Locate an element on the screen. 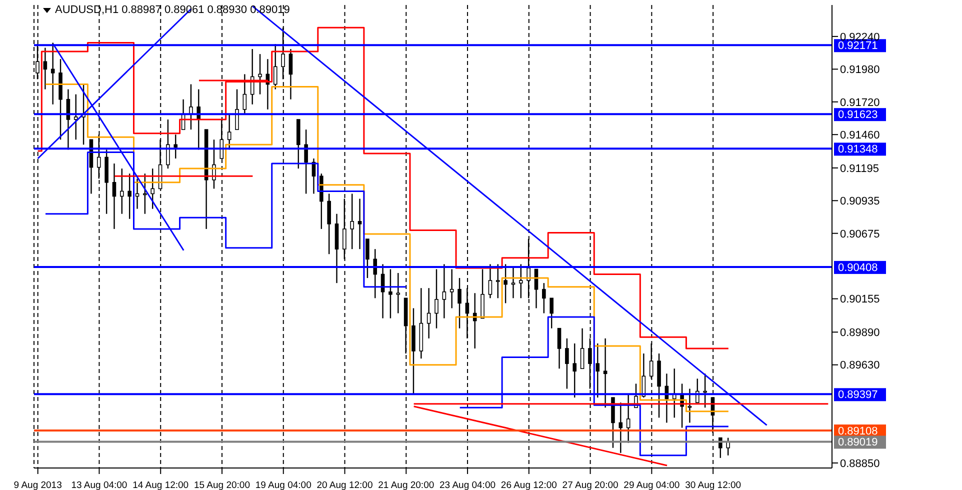 This screenshot has width=962, height=490. y-tick-label: 0.90935 is located at coordinates (860, 202).